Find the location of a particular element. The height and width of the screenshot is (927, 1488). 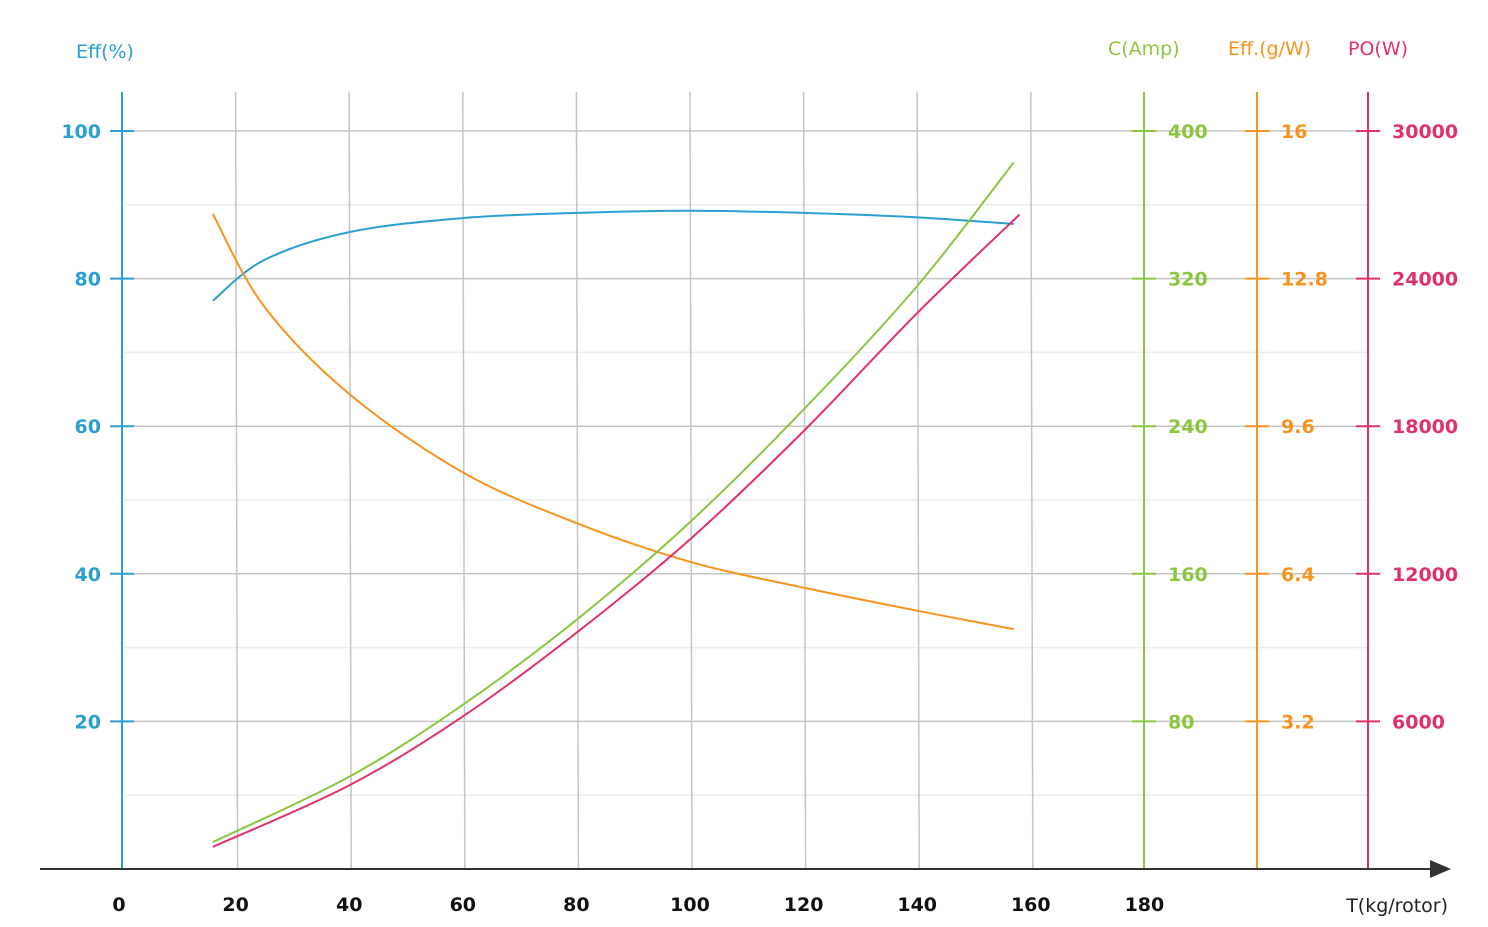

y-tick-label-eff_pct: 20 is located at coordinates (88, 722).